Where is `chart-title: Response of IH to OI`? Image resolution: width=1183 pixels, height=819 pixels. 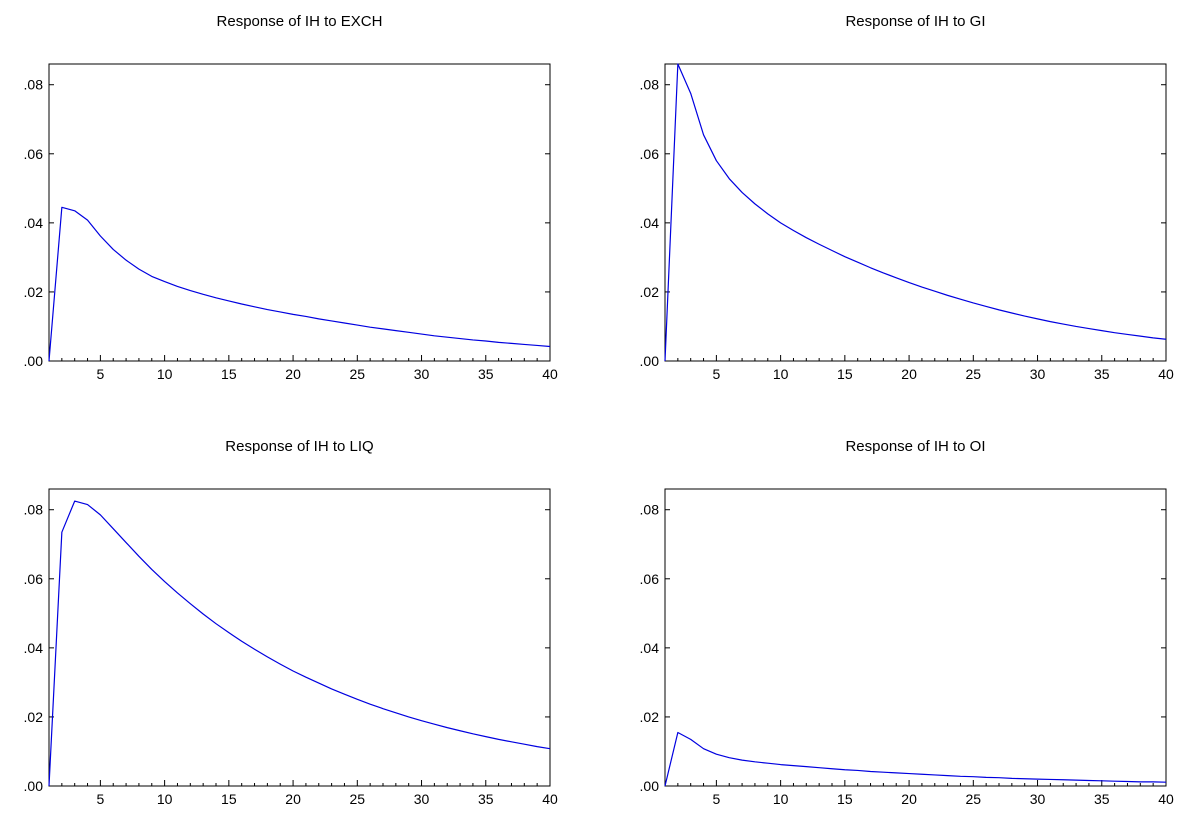 chart-title: Response of IH to OI is located at coordinates (915, 446).